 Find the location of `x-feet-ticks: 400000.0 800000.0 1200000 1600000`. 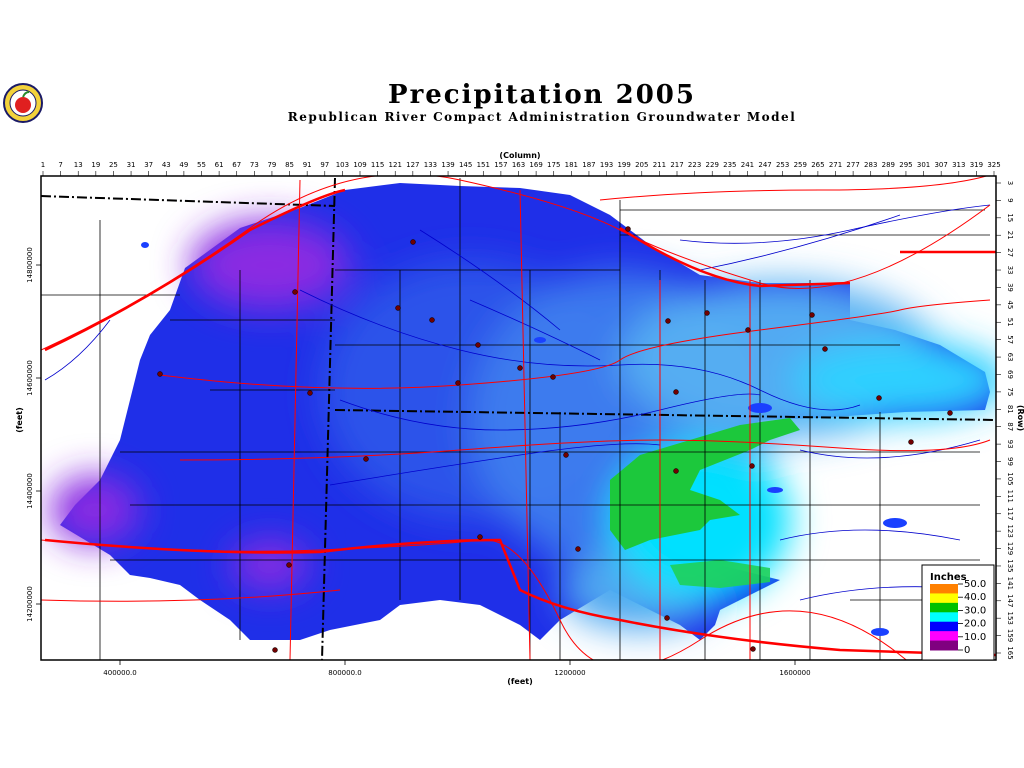

x-feet-ticks: 400000.0 800000.0 1200000 1600000 is located at coordinates (457, 668).